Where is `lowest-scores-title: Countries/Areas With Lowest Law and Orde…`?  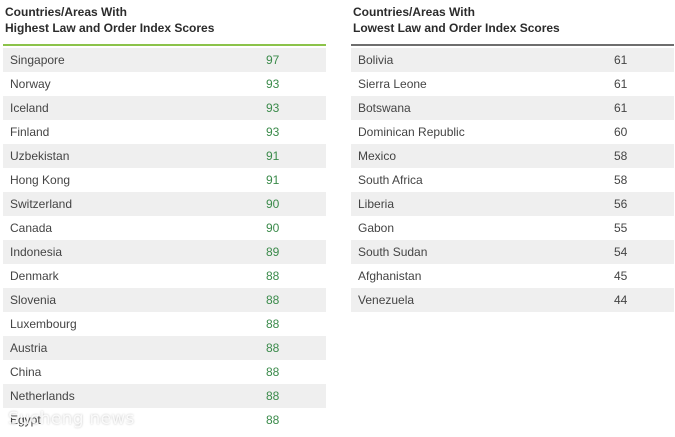
lowest-scores-title: Countries/Areas With Lowest Law and Orde… is located at coordinates (512, 18).